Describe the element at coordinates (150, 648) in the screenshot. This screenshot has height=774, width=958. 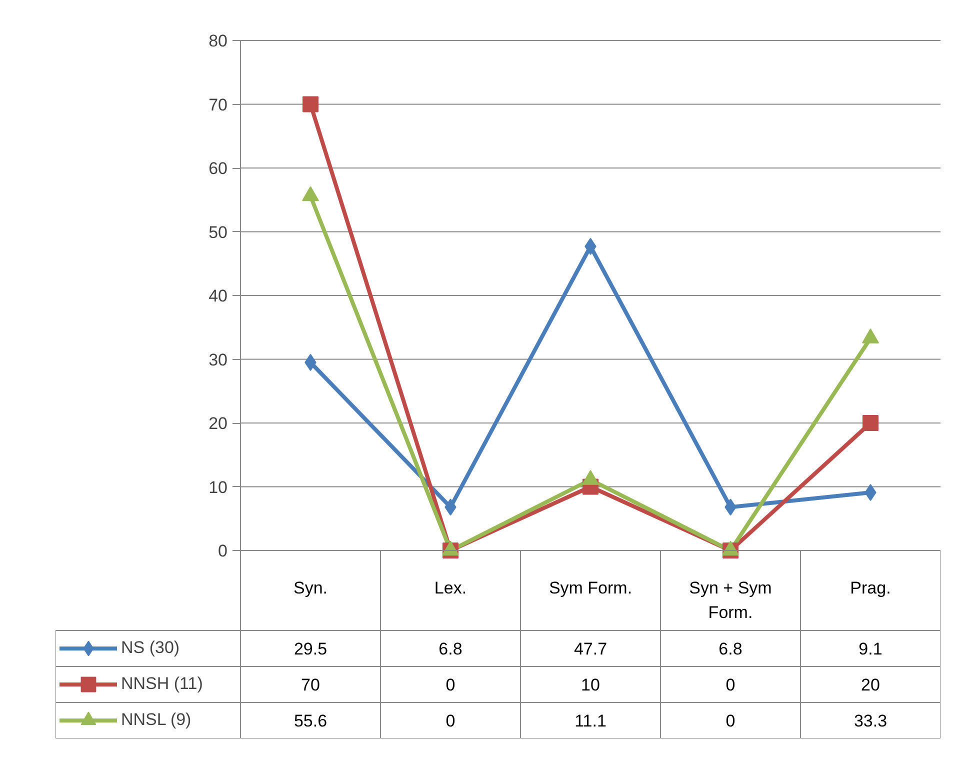
I see `legend-label: NS (30)` at that location.